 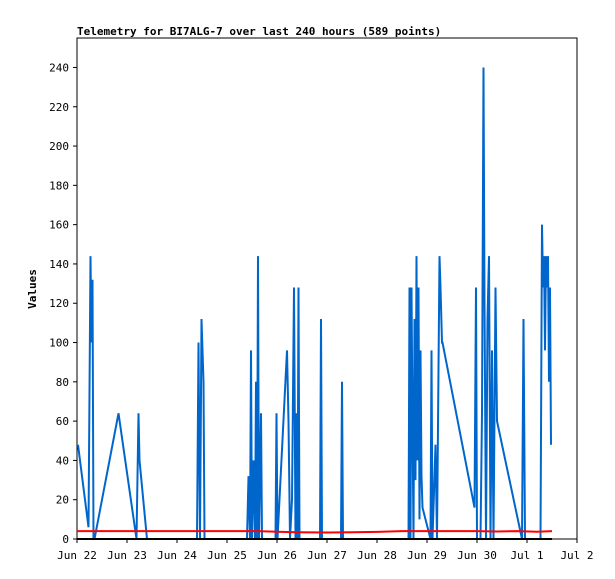 What do you see at coordinates (477, 555) in the screenshot?
I see `x-tick-label: Jun 30` at bounding box center [477, 555].